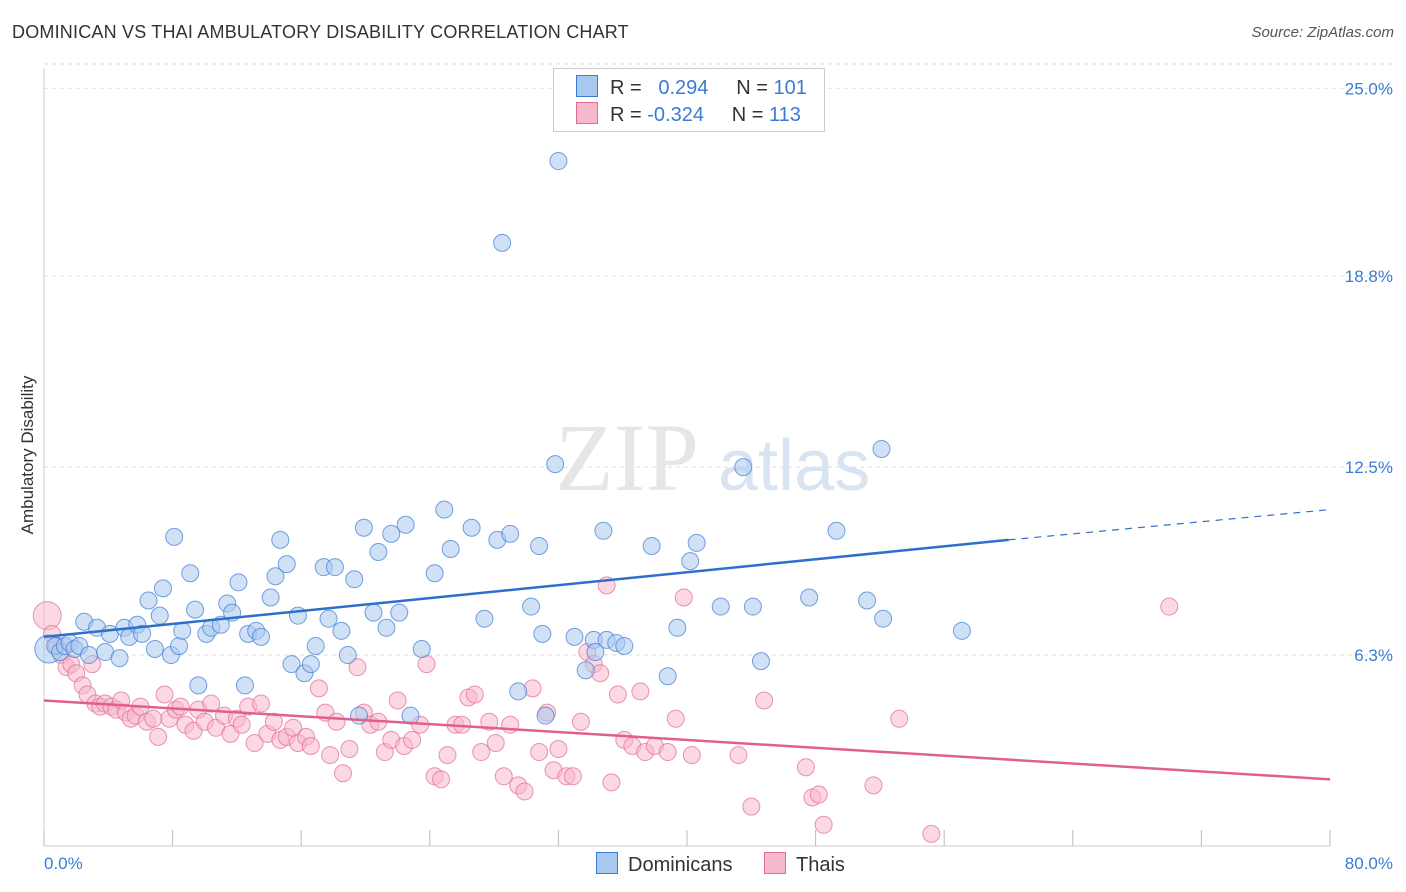  I want to click on bottom-thais-label: Thais, so click(820, 865).